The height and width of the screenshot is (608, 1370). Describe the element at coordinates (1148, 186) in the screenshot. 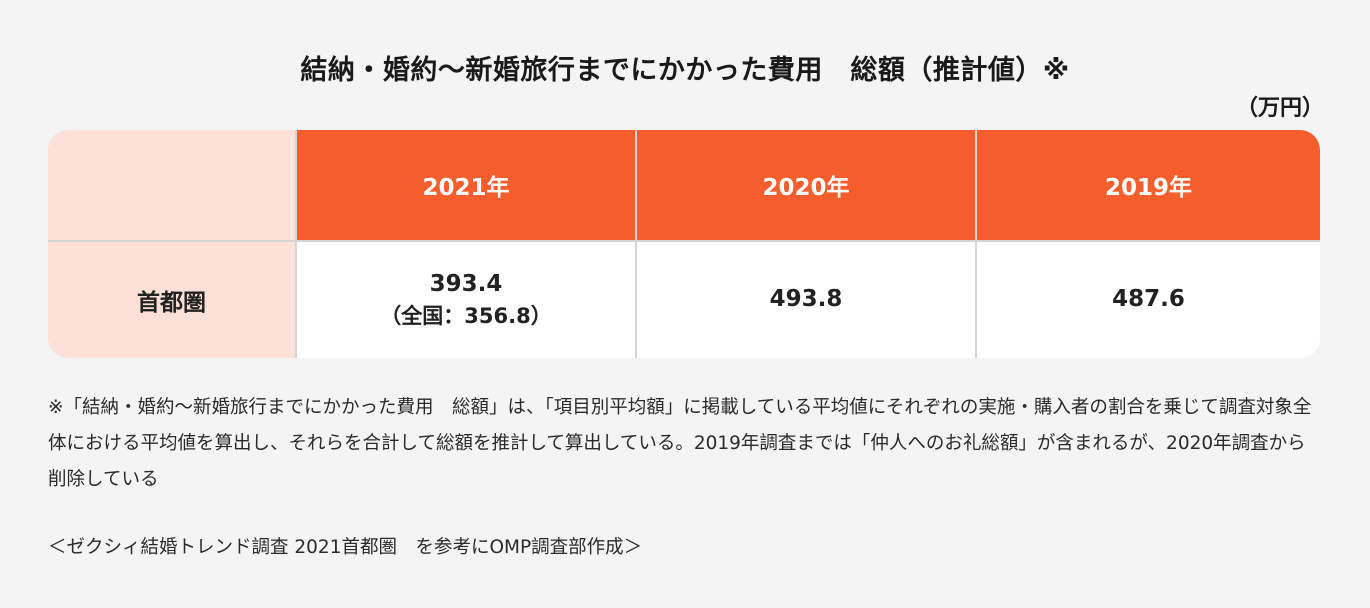

I see `column-header-2019: 2019年` at that location.